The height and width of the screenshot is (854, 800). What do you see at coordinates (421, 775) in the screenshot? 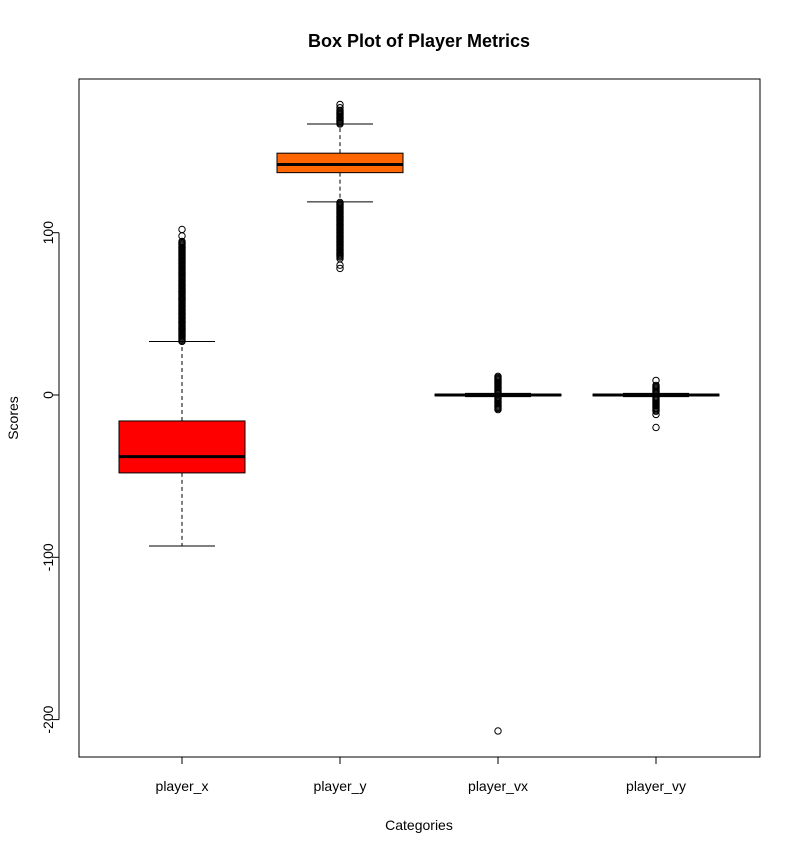
I see `x-axis: player_x player_y player_vx player_vy` at bounding box center [421, 775].